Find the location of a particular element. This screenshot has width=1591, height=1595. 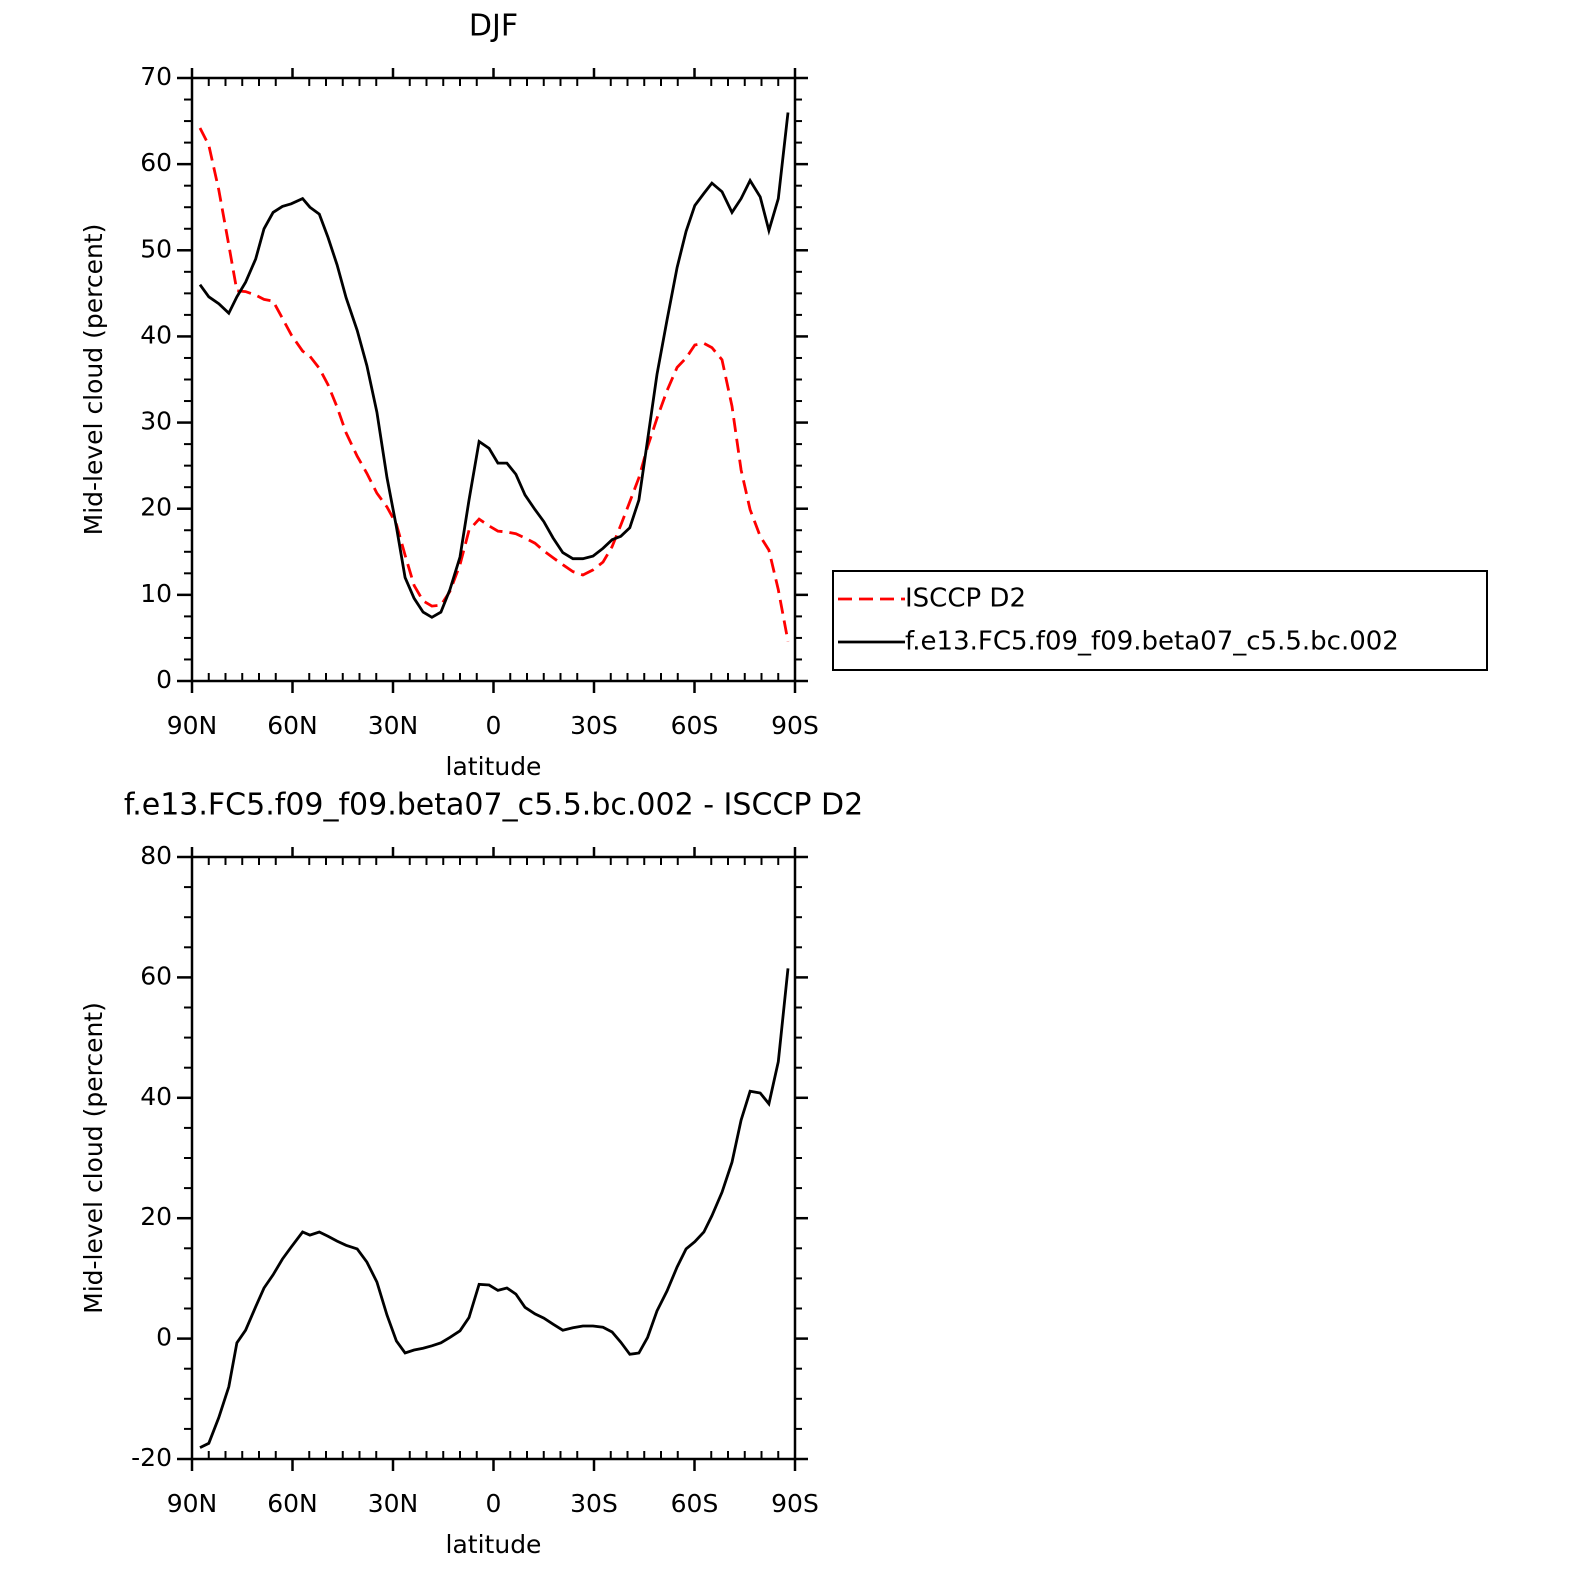

y-tick-label: 70 is located at coordinates (156, 76).